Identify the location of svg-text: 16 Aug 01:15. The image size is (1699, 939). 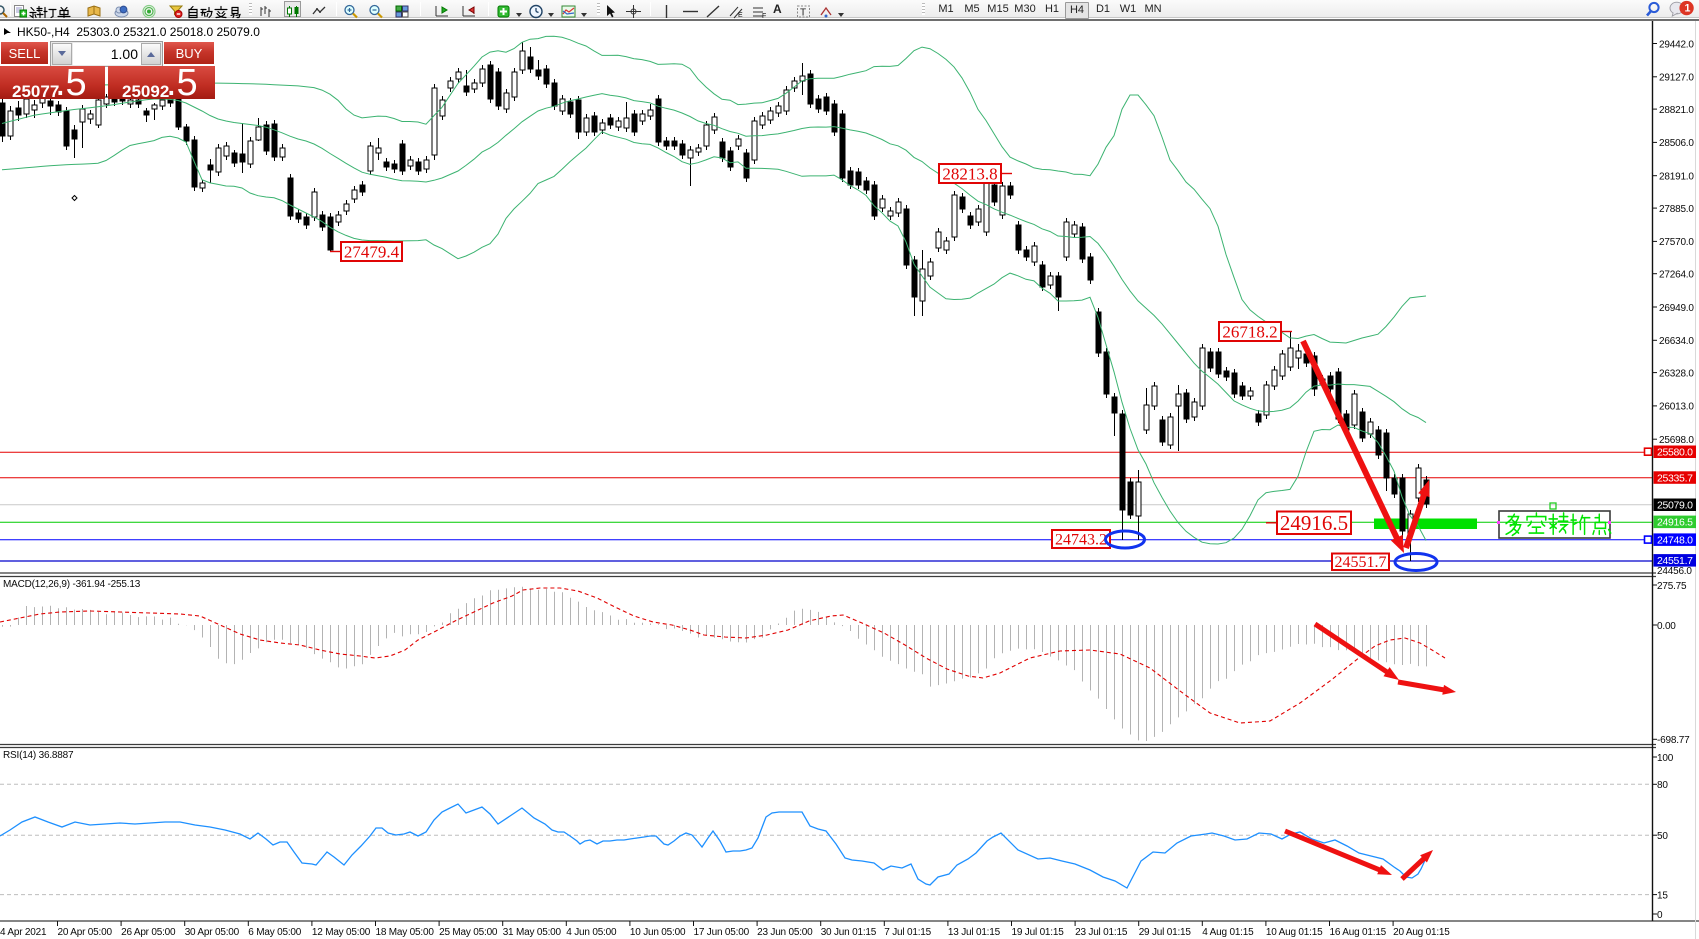
(1358, 932).